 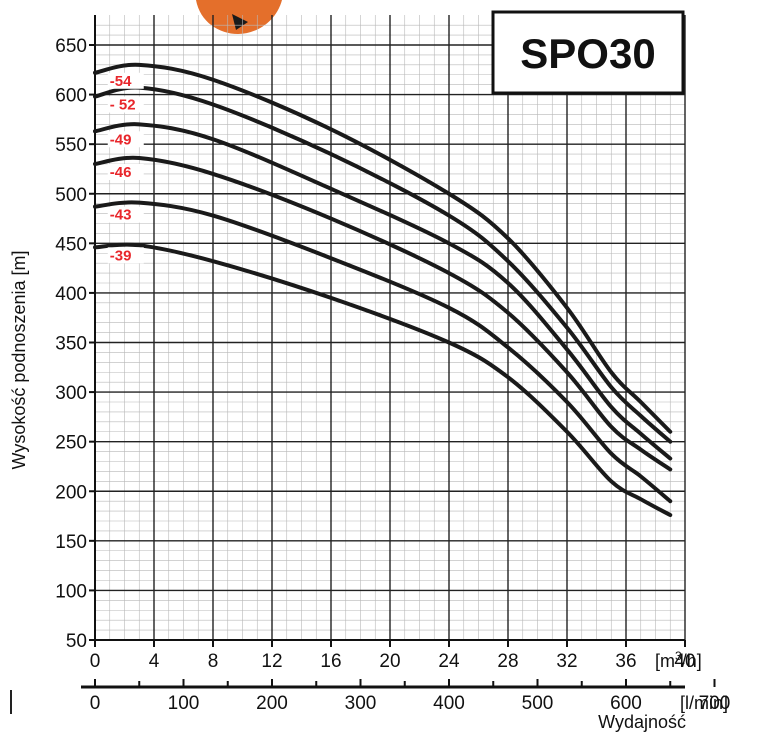 I want to click on x-tick-label: 0, so click(x=95, y=661).